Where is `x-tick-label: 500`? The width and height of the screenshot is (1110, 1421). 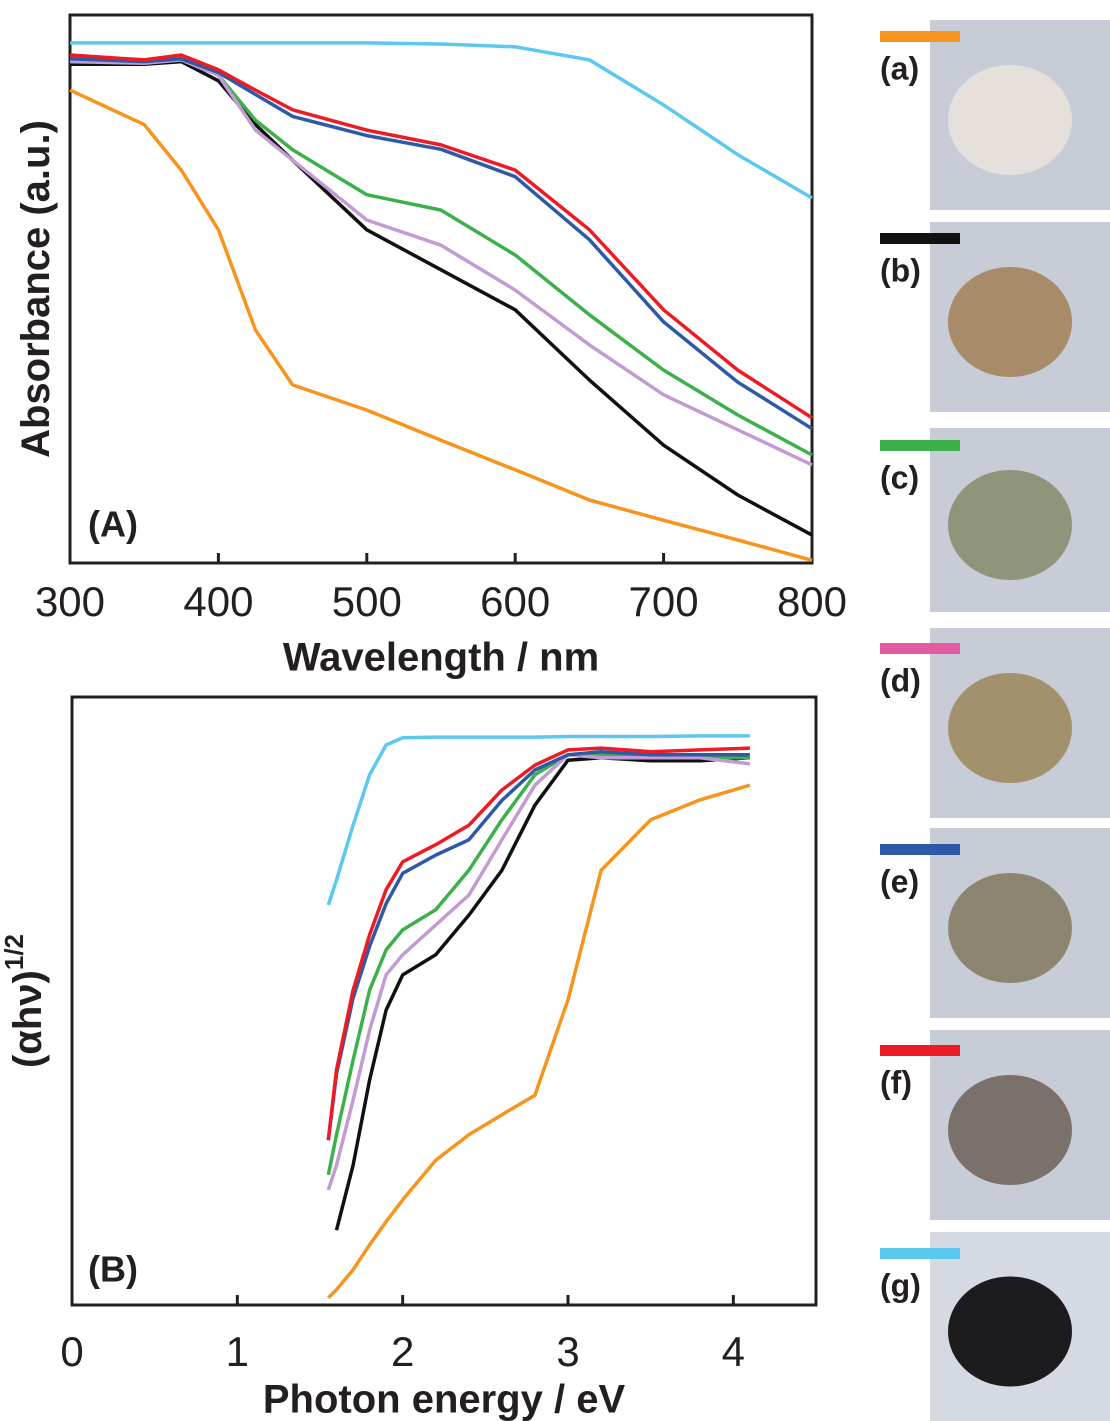
x-tick-label: 500 is located at coordinates (367, 601).